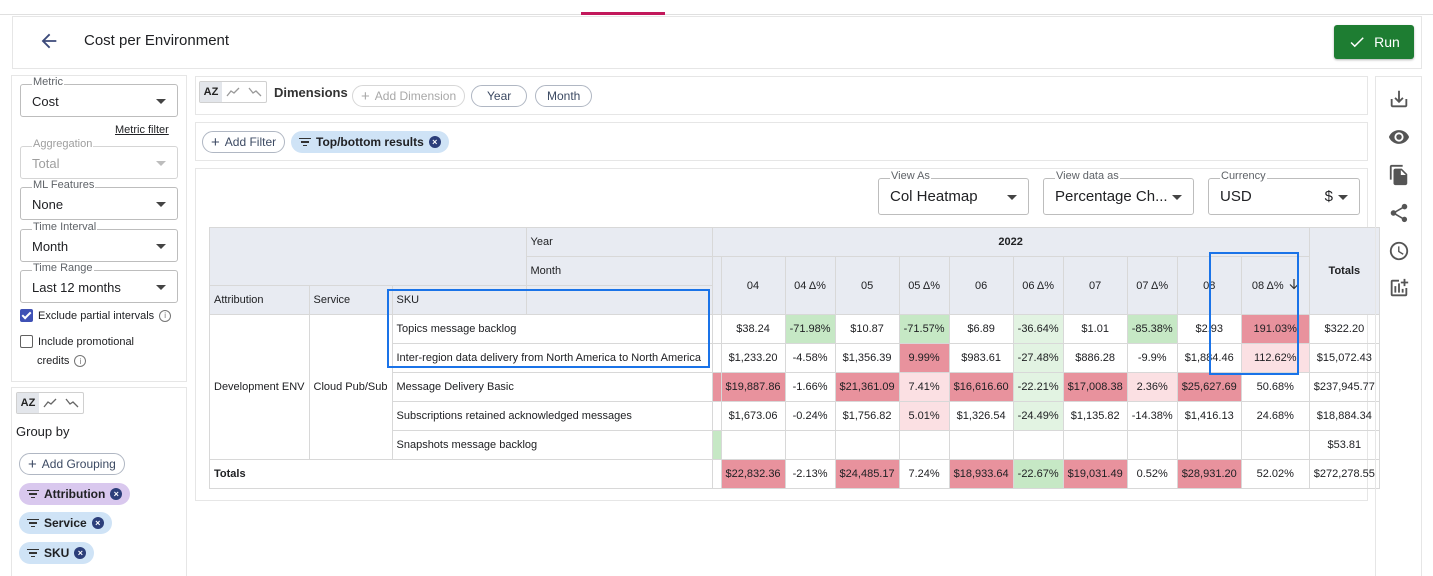 Image resolution: width=1433 pixels, height=576 pixels. What do you see at coordinates (1374, 42) in the screenshot?
I see `run-button: Run` at bounding box center [1374, 42].